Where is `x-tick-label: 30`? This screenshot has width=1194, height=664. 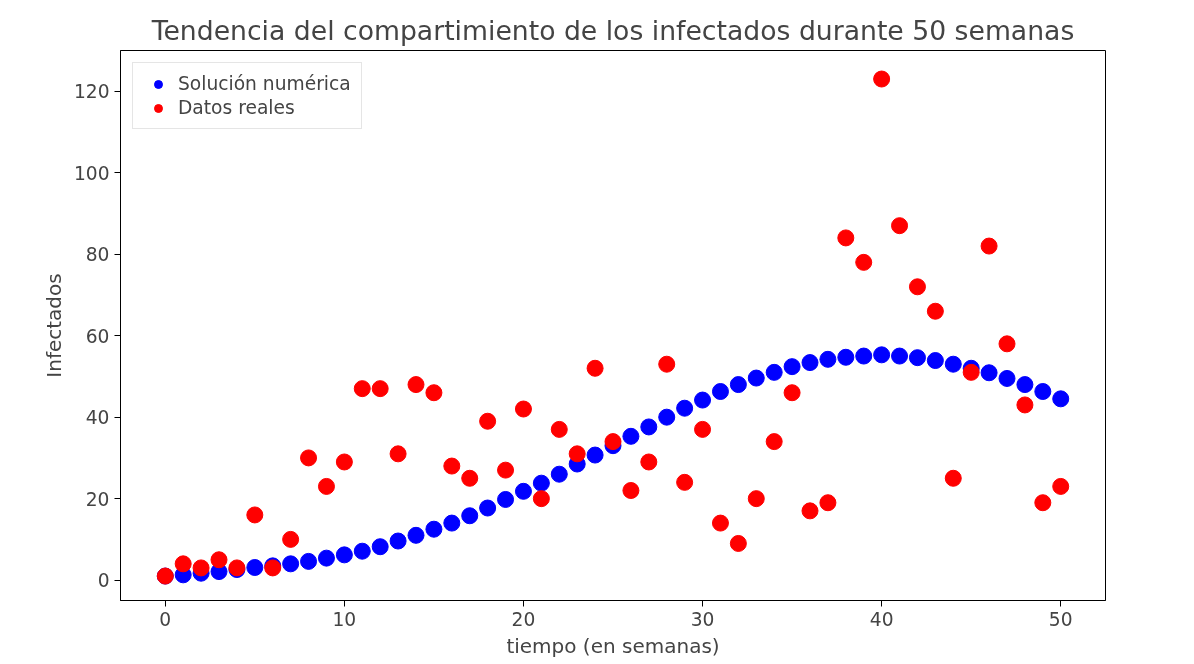
x-tick-label: 30 is located at coordinates (702, 619).